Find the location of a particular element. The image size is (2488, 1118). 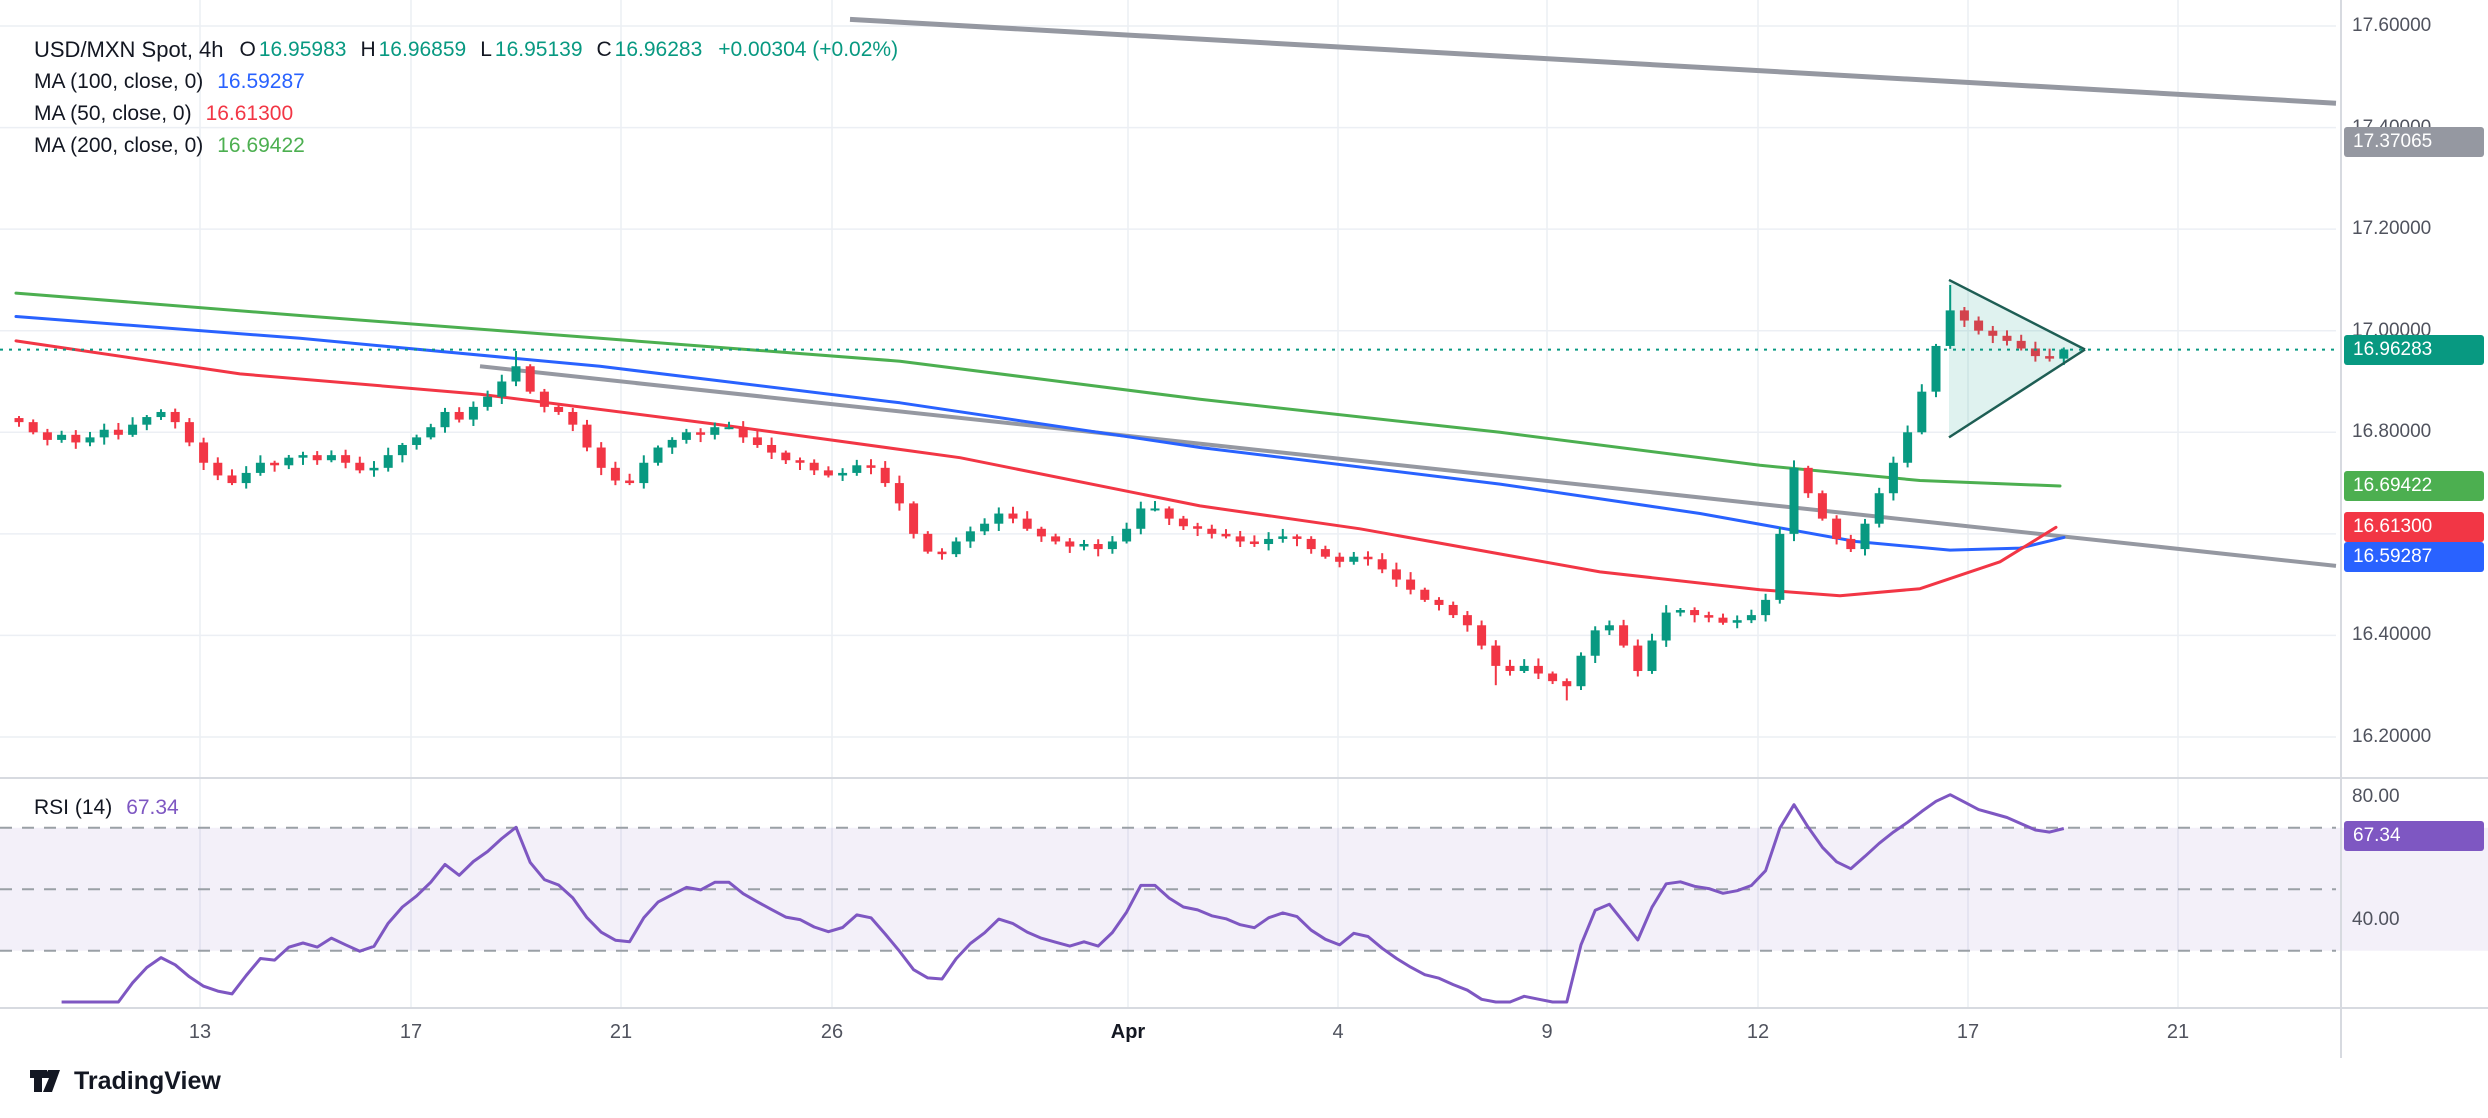

rsi-axis-label: 80.00 is located at coordinates (2376, 796).